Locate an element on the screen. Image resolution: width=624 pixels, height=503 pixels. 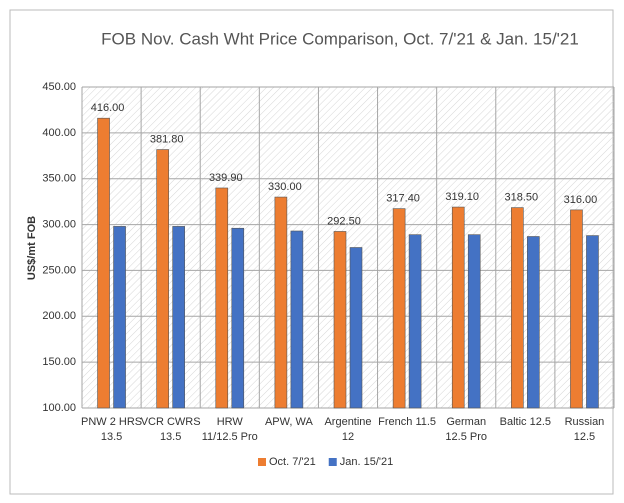
y-tick-label: 100.00 is located at coordinates (59, 408).